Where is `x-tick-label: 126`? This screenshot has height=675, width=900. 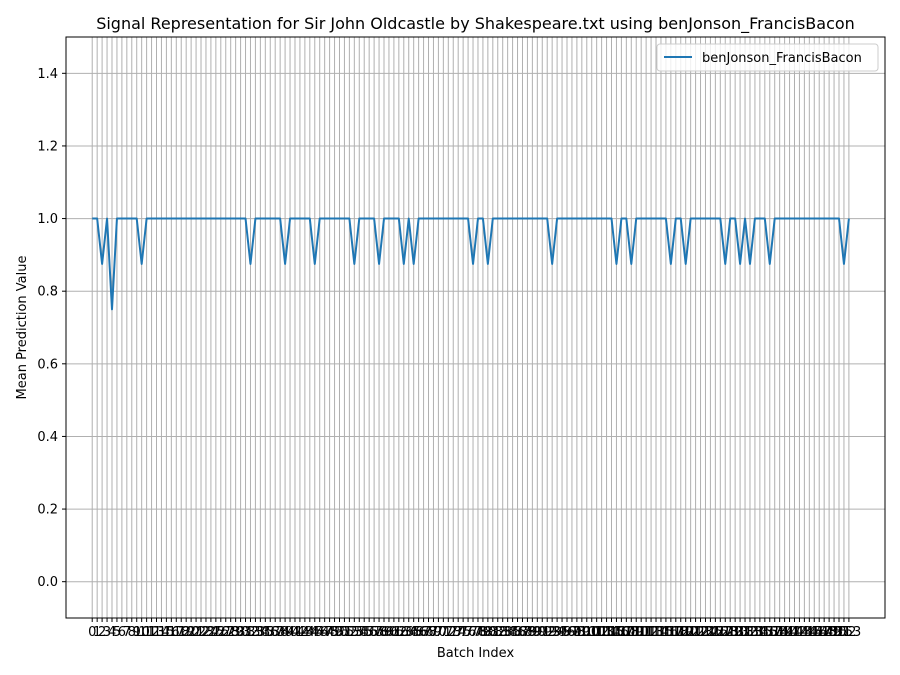
x-tick-label: 126 is located at coordinates (715, 632).